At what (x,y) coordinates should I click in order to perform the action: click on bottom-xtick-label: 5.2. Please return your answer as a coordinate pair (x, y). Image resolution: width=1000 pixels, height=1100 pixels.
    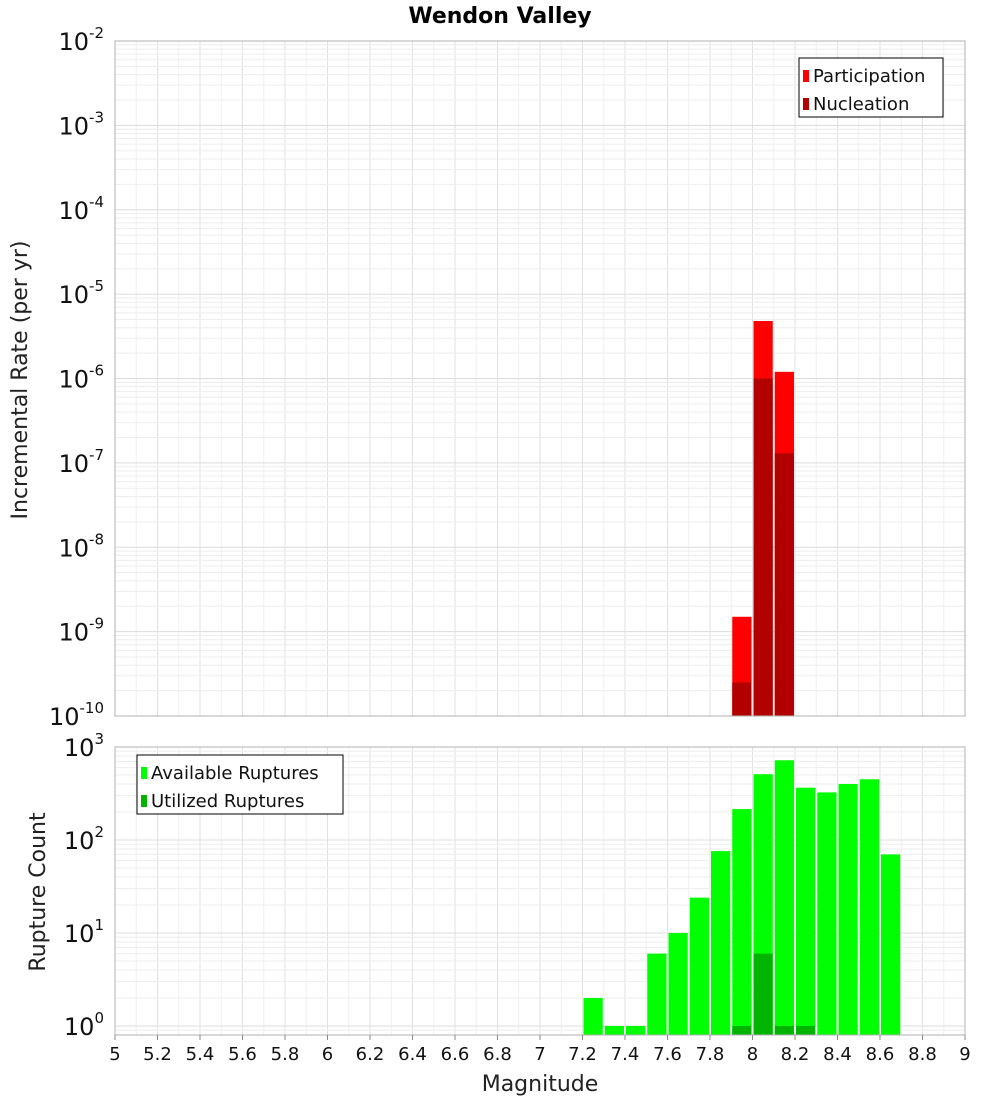
    Looking at the image, I should click on (157, 1054).